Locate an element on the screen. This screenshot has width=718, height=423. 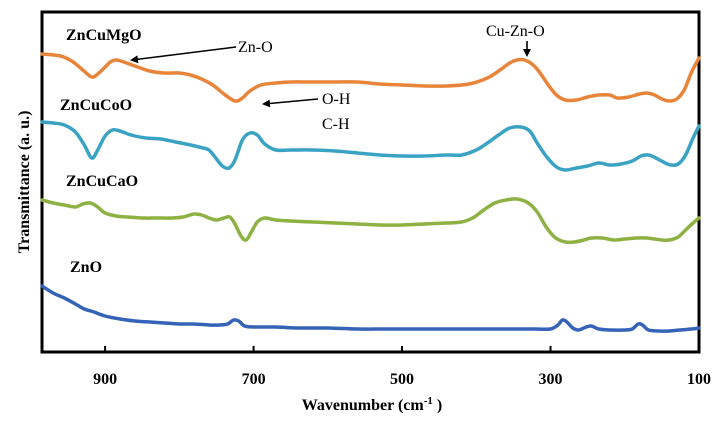
x-axis-label-exponent: -1 is located at coordinates (428, 401).